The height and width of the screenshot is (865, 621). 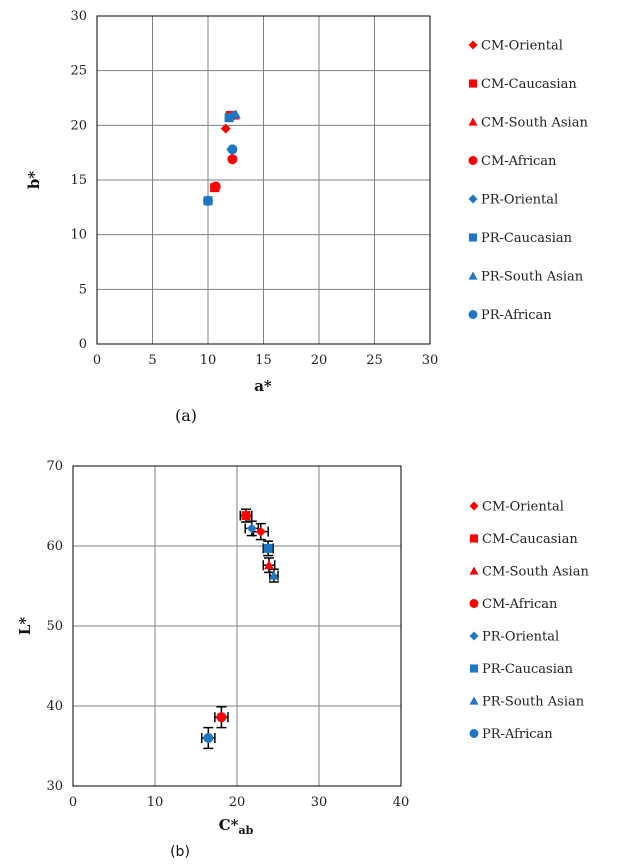 What do you see at coordinates (474, 570) in the screenshot?
I see `b-legend-marker-cm-south-asian` at bounding box center [474, 570].